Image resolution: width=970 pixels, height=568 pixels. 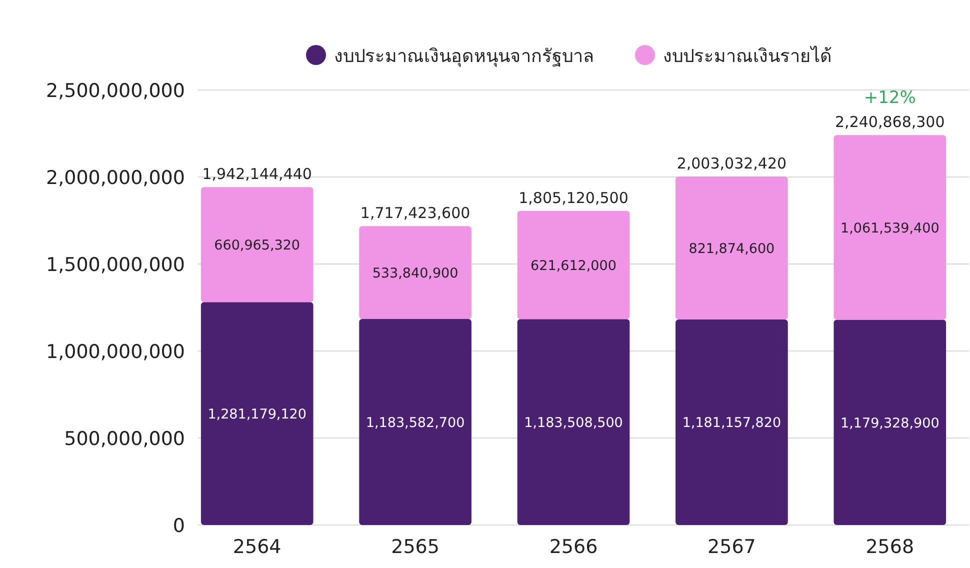 I want to click on data-label: 660,965,320, so click(x=257, y=246).